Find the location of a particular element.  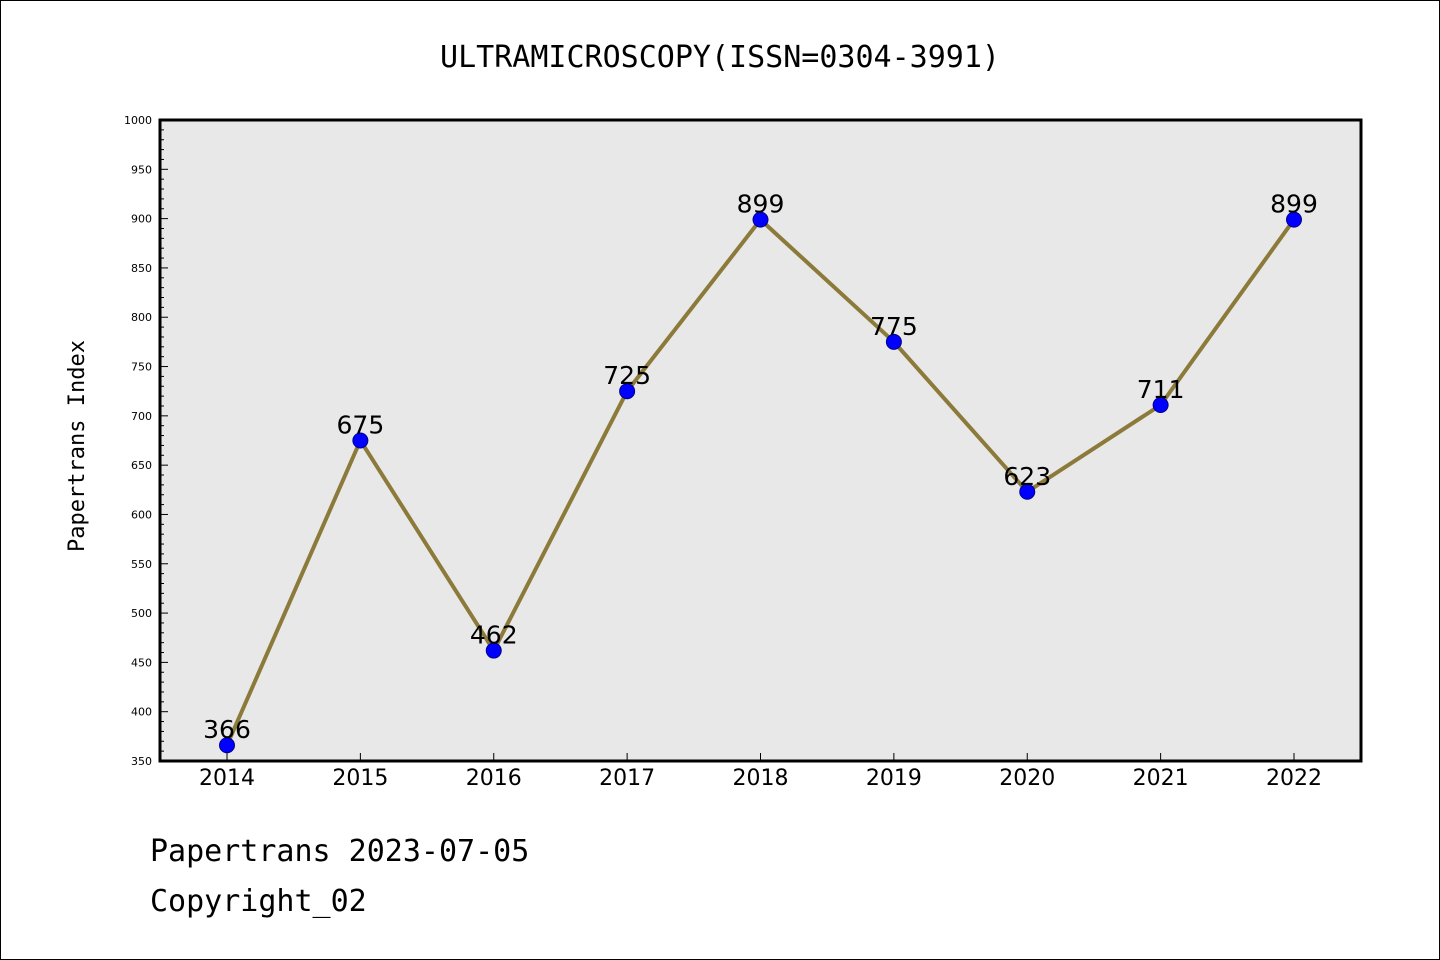

x-tick-label: 2014 is located at coordinates (227, 778).